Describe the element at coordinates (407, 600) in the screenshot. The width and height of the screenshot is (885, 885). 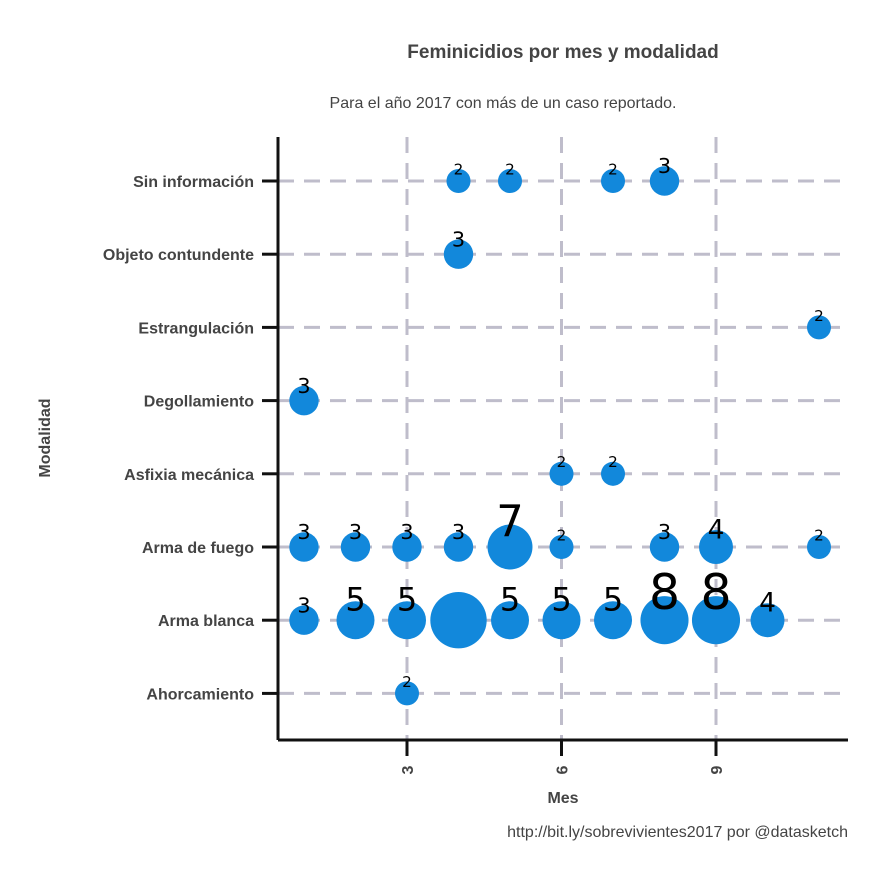
I see `data-label-arma-blanca-mes-3: 5` at that location.